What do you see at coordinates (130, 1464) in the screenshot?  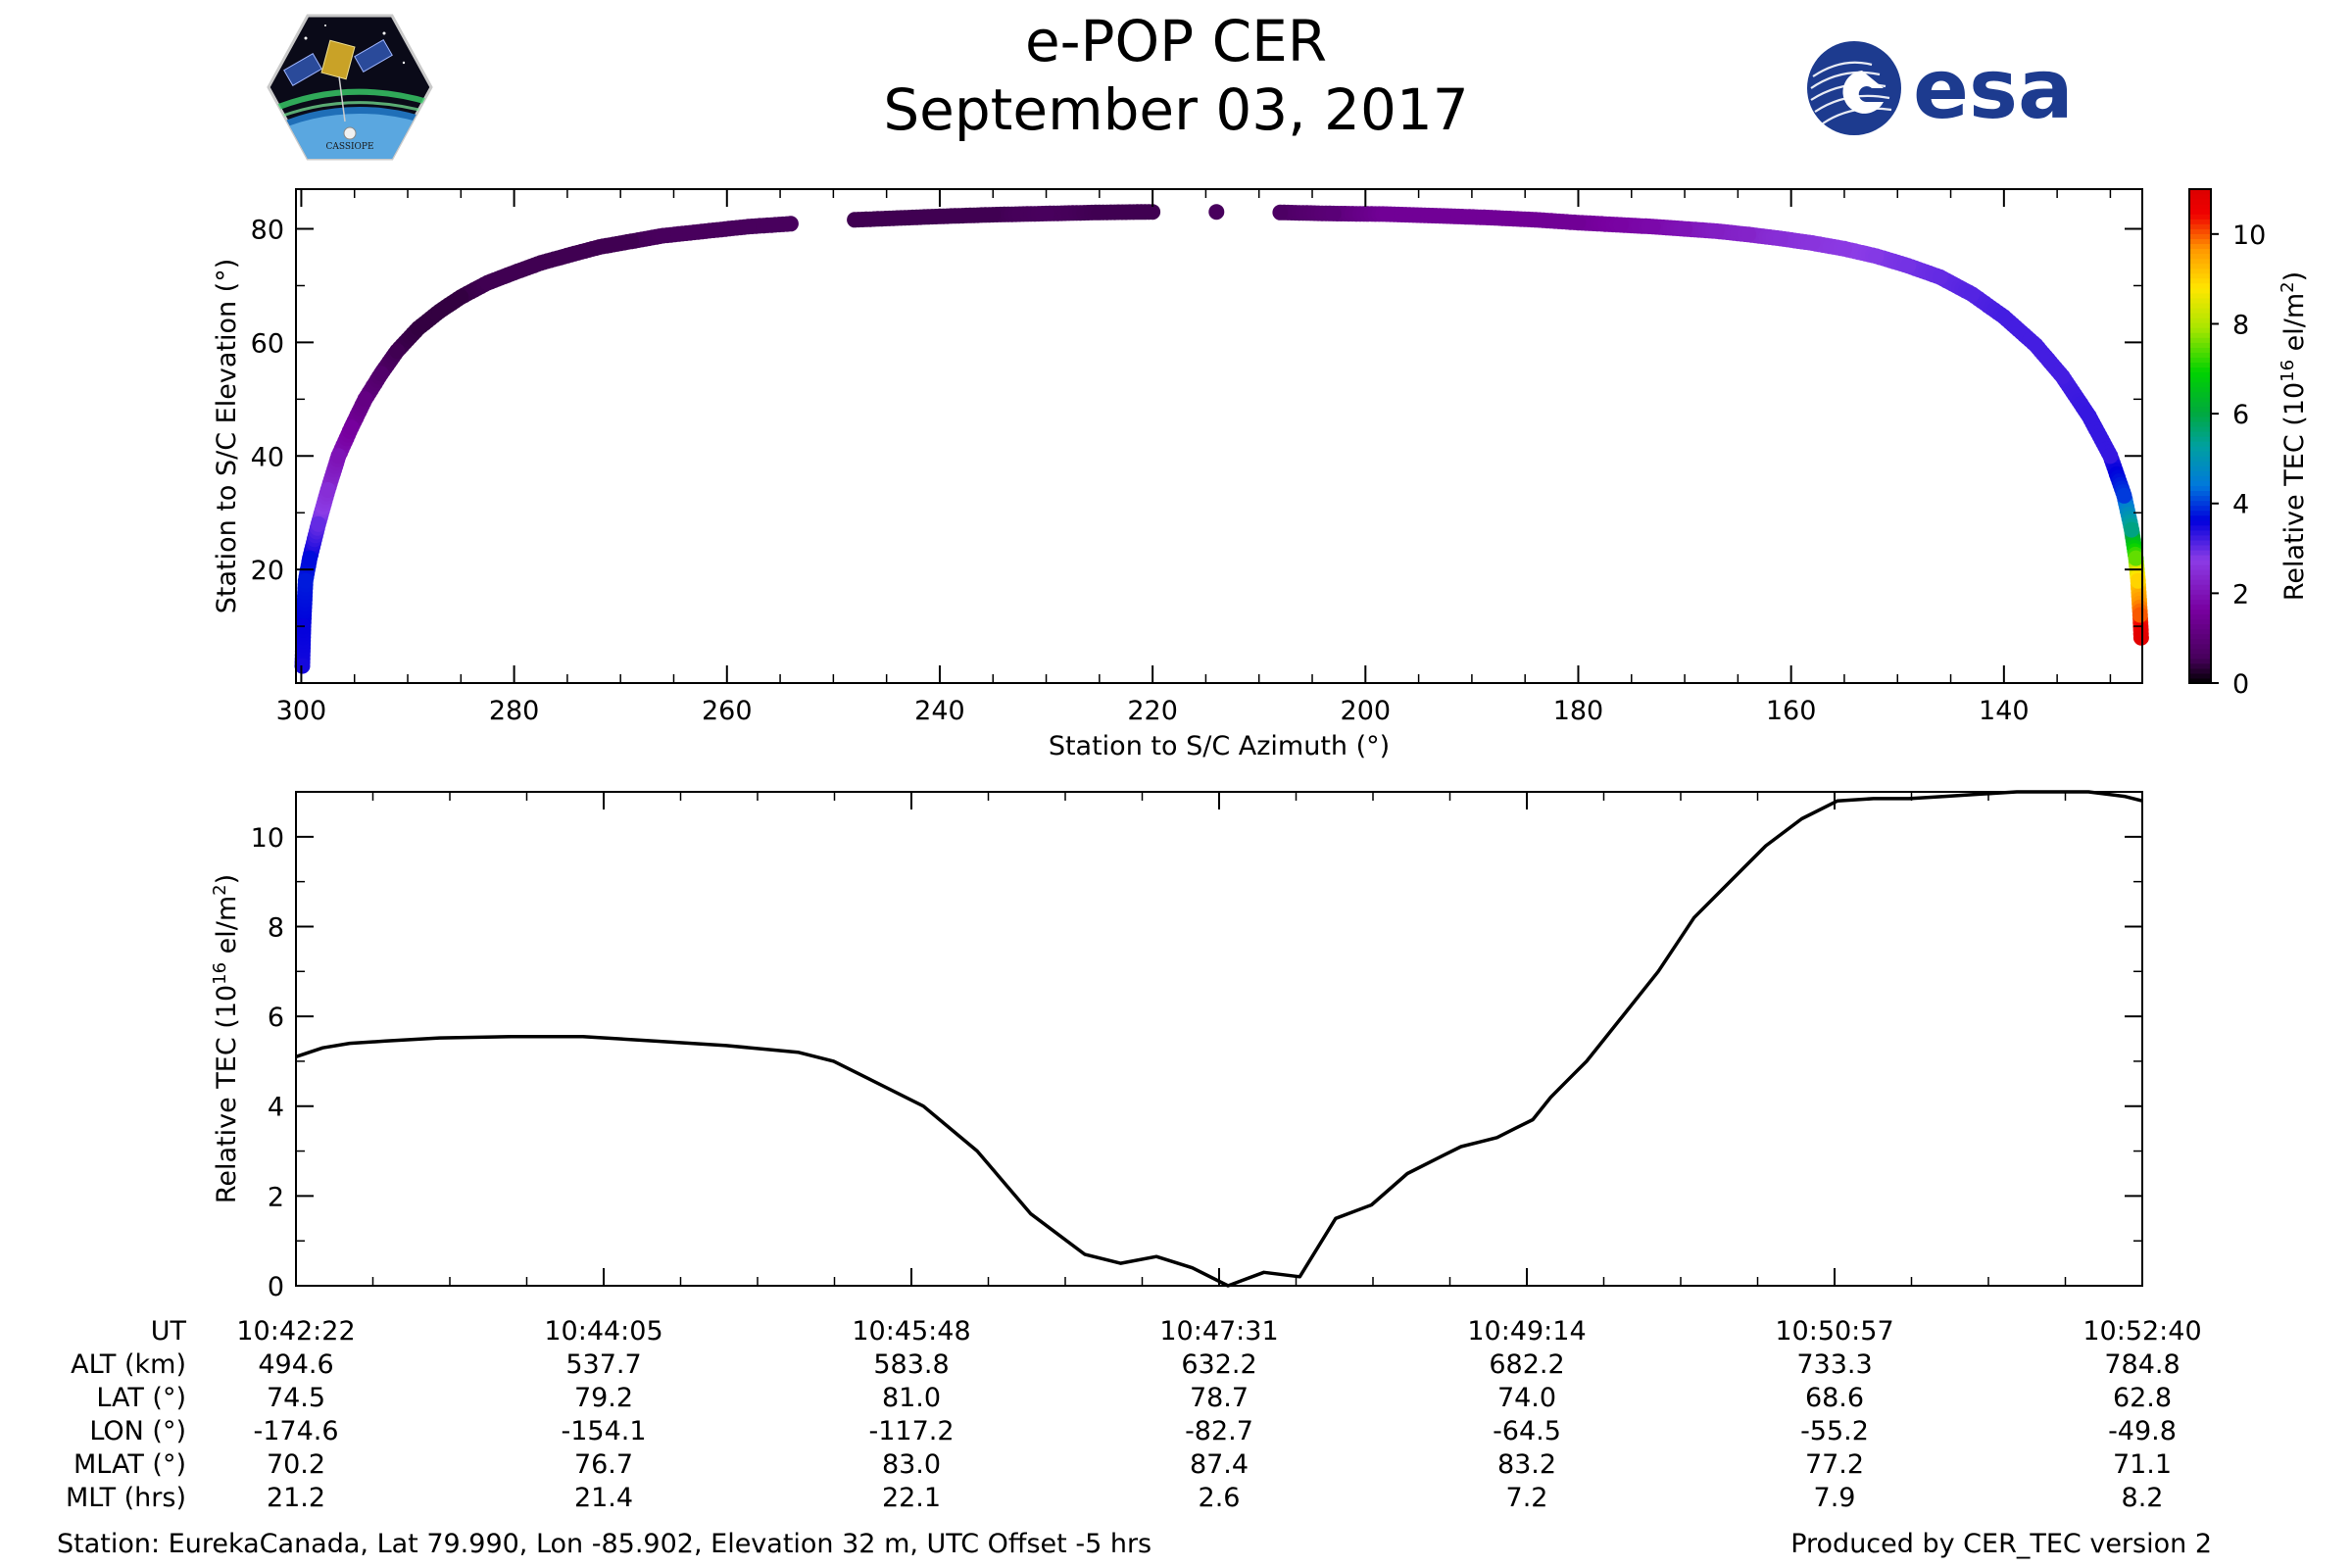 I see `info-row-label: MLAT (°)` at bounding box center [130, 1464].